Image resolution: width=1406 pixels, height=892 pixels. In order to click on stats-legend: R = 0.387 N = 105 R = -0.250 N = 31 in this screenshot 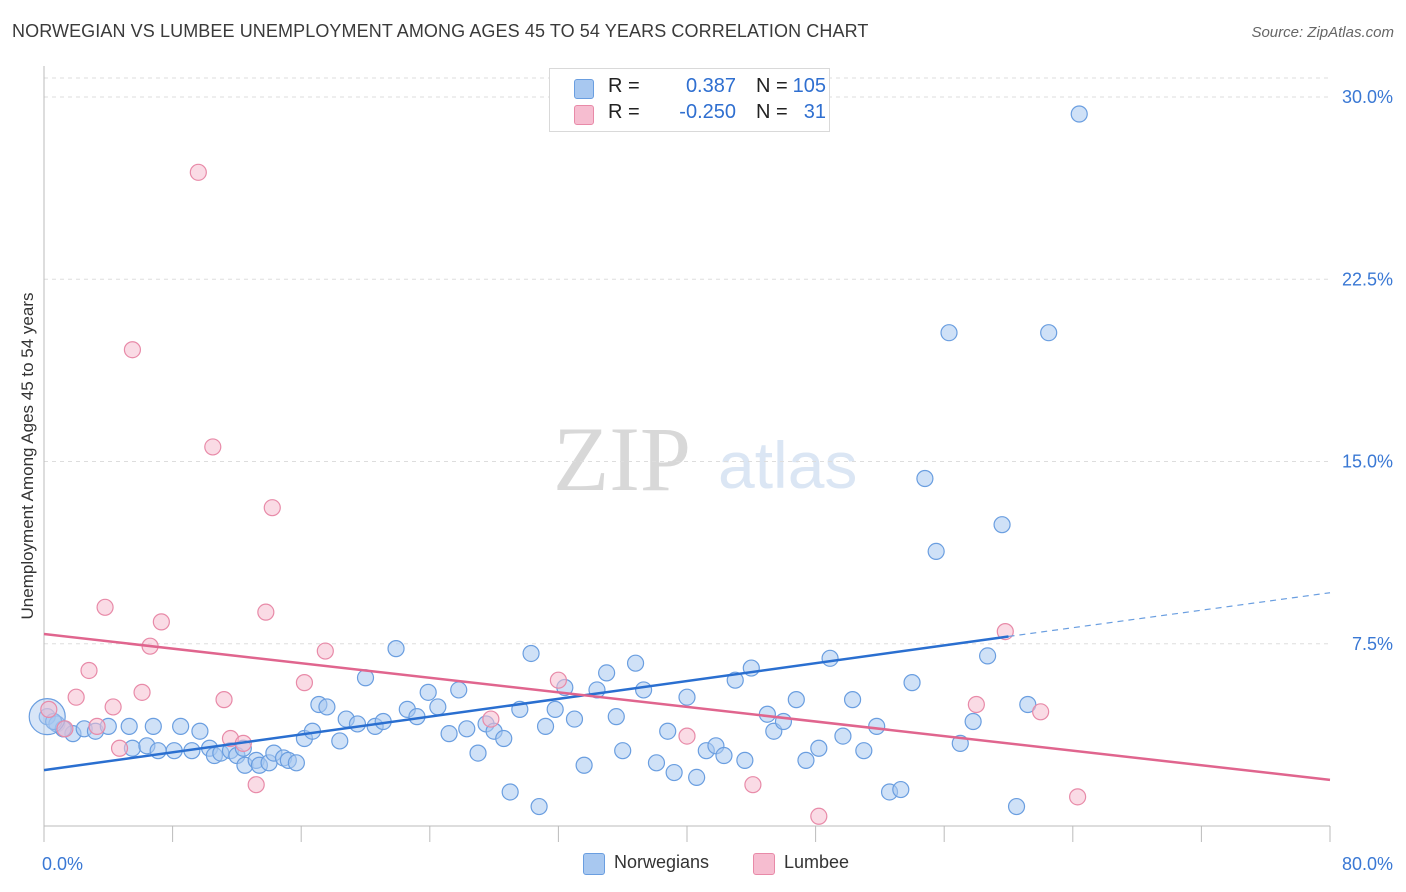, I will do `click(689, 100)`.